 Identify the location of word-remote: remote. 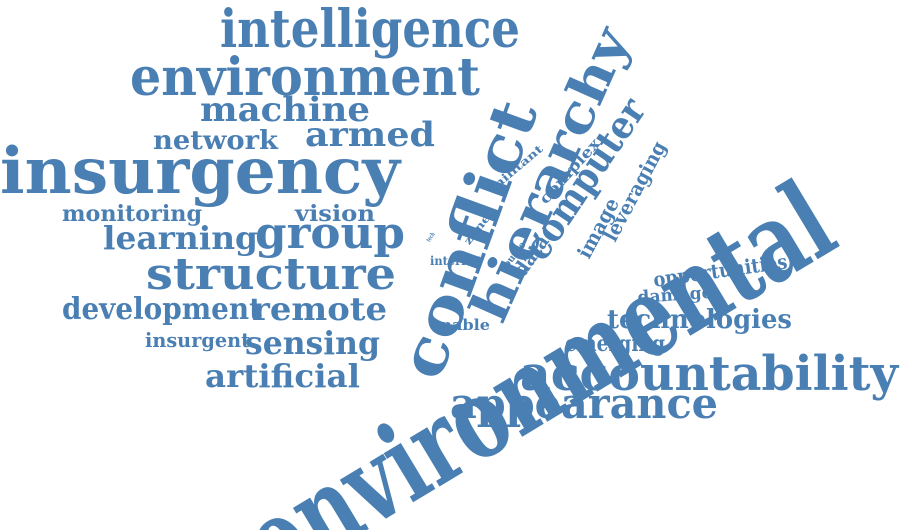
(319, 309).